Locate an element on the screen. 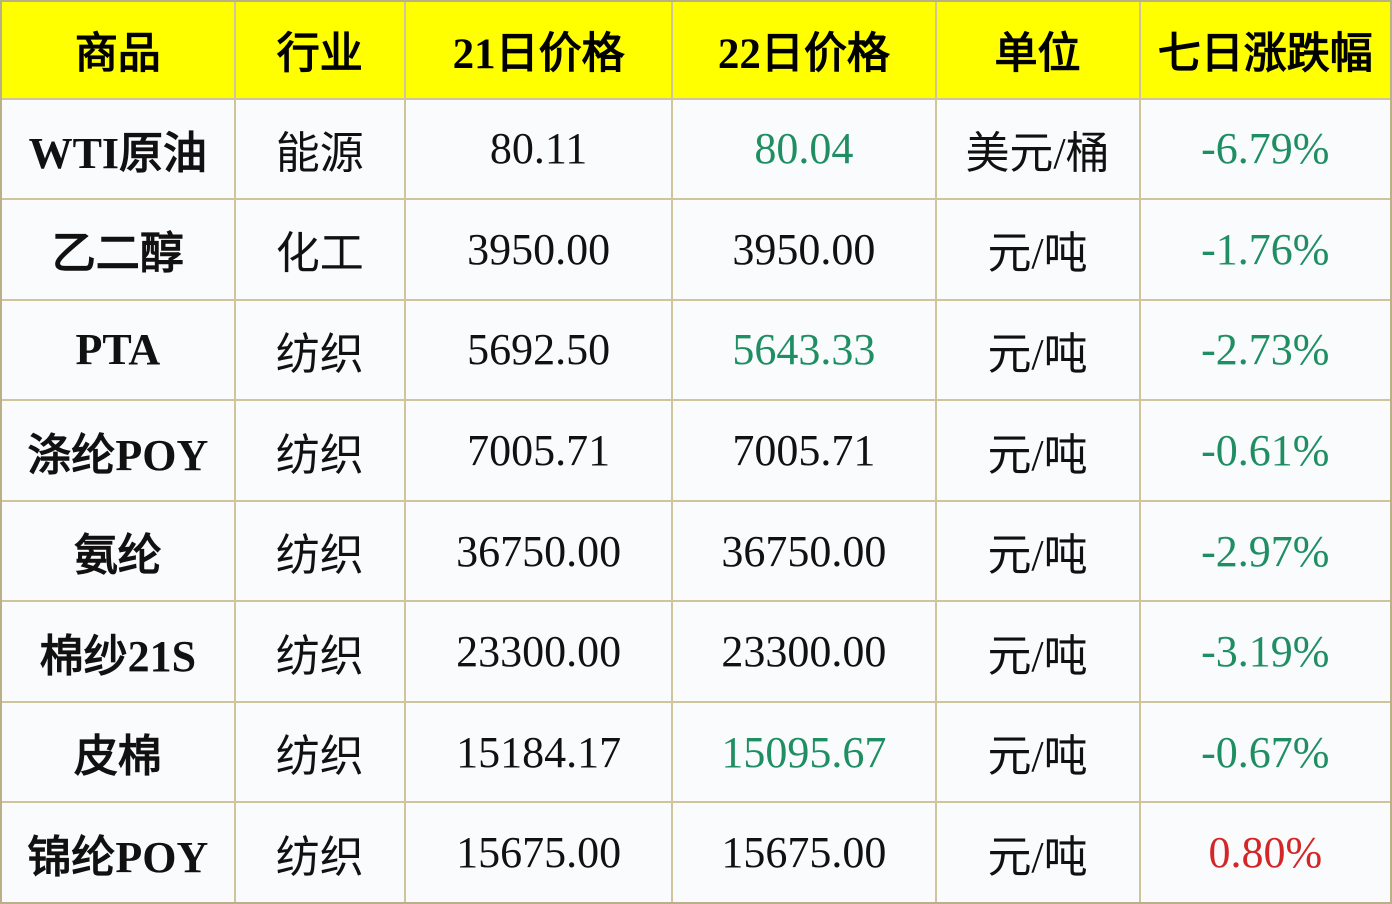  7day-change-value: -3.19% is located at coordinates (1265, 651).